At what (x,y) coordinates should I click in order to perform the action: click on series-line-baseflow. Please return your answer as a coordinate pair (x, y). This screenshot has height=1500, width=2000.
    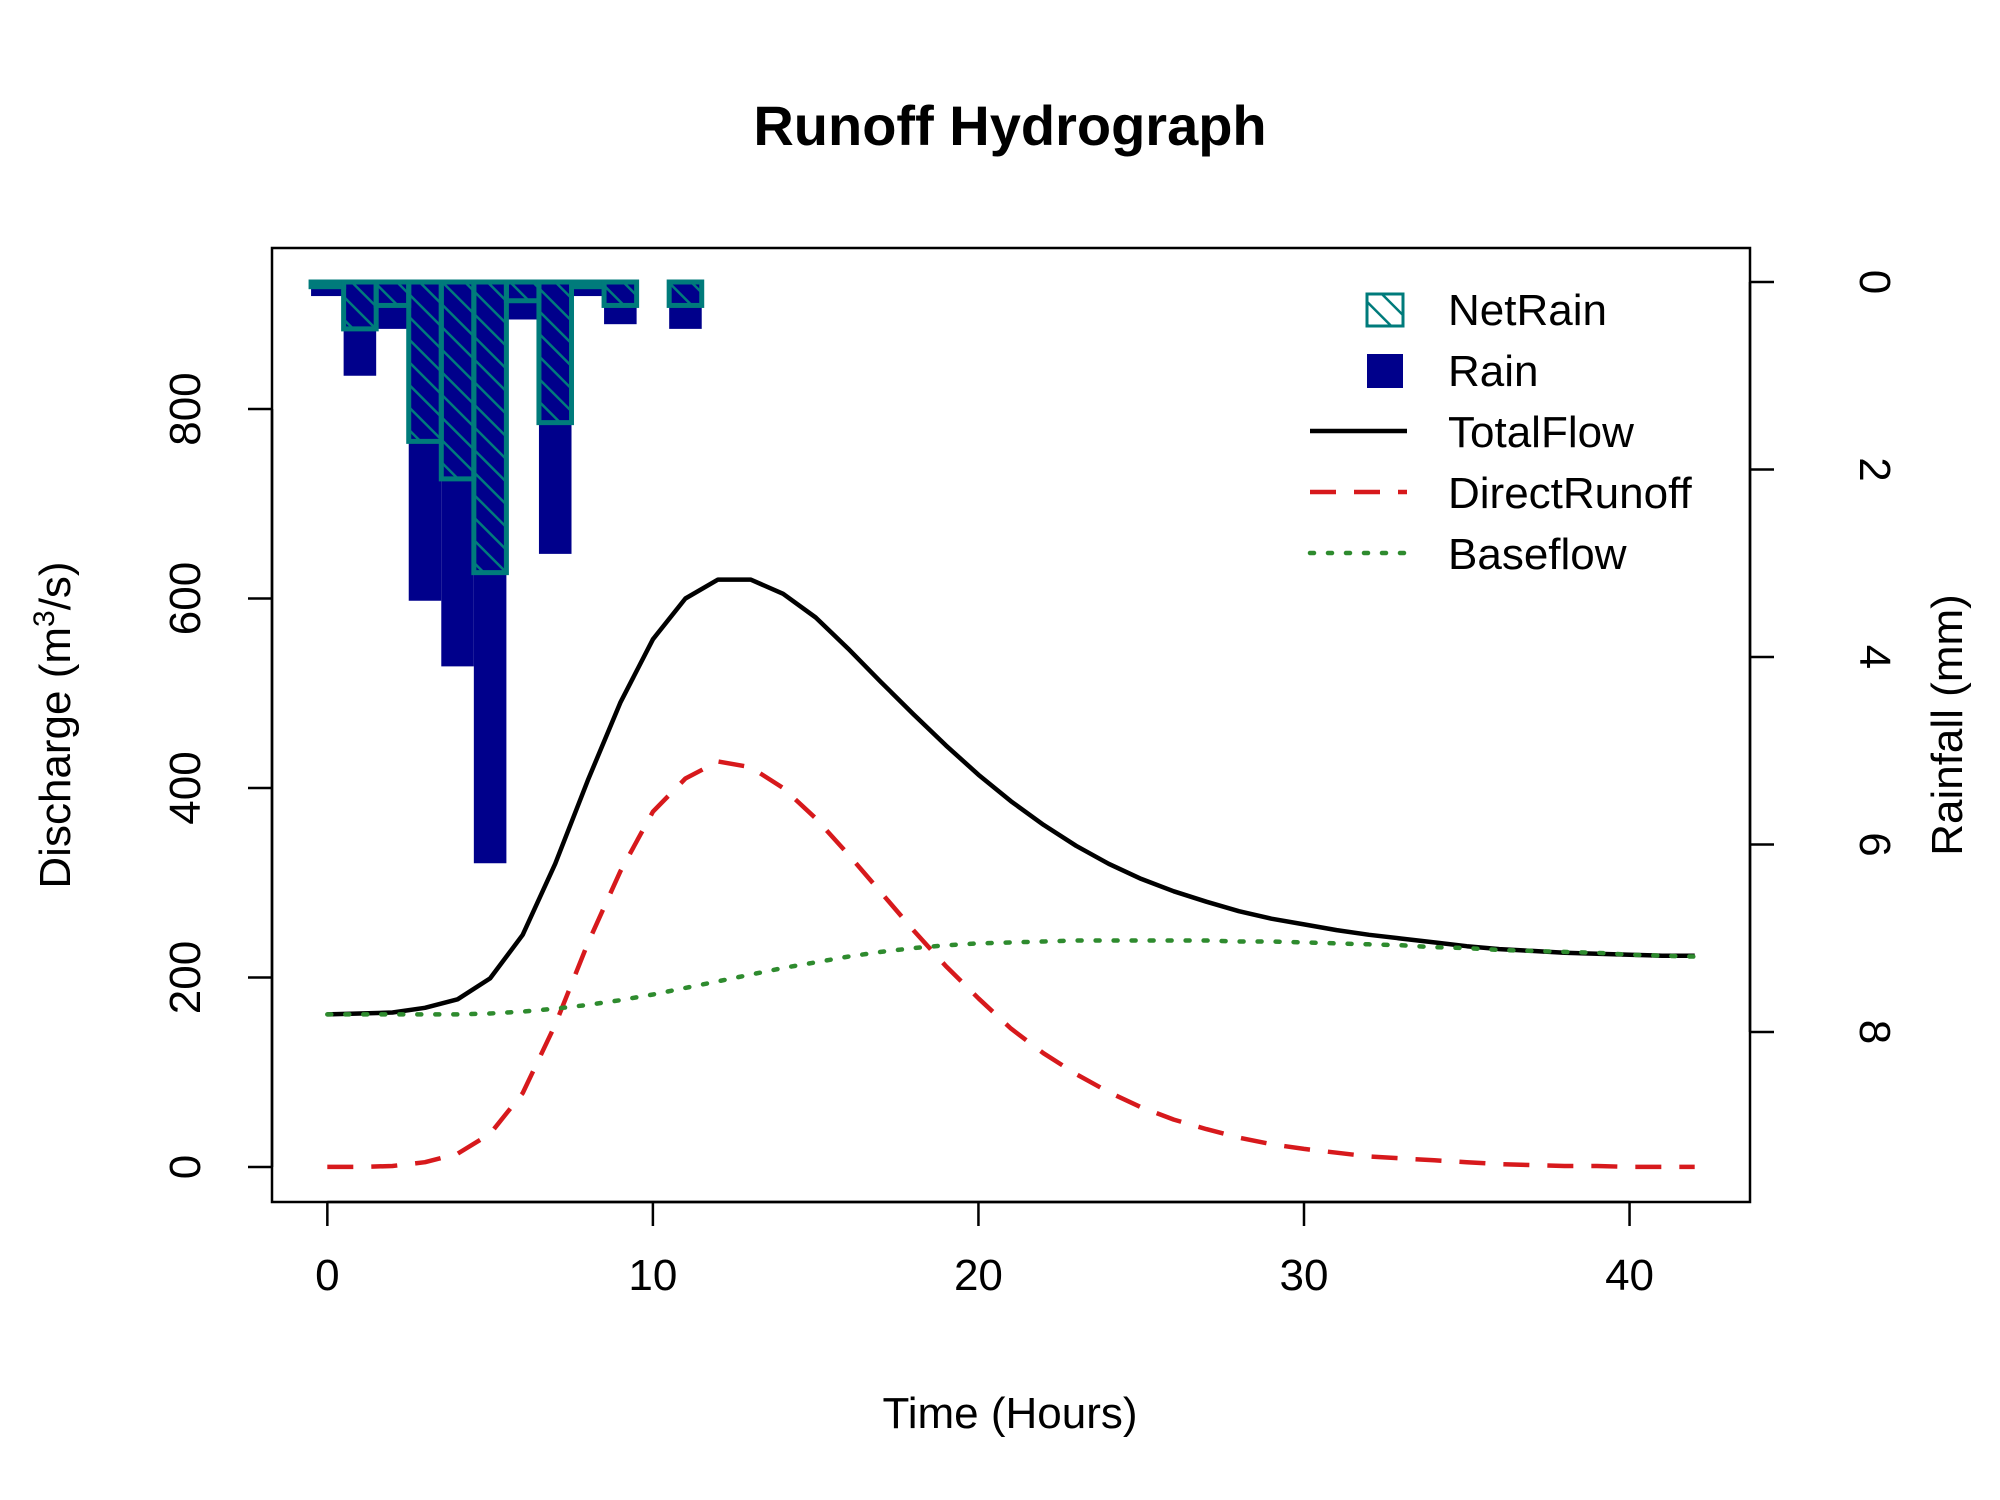
    Looking at the image, I should click on (1011, 977).